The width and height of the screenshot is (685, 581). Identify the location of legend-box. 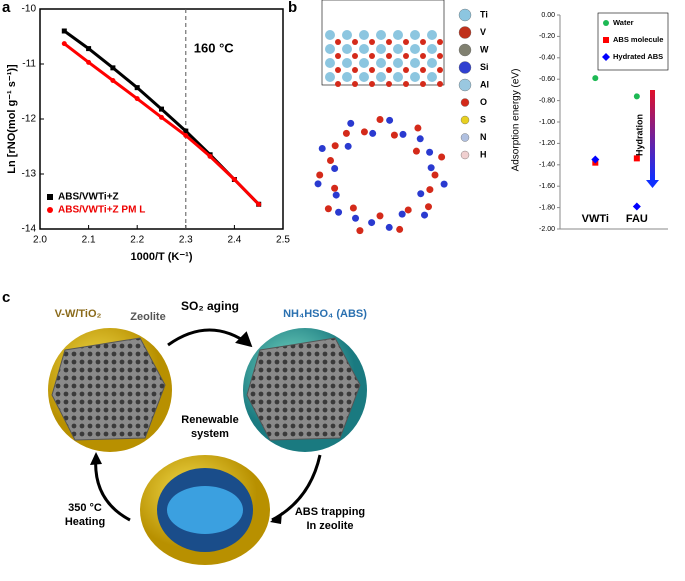
(633, 41).